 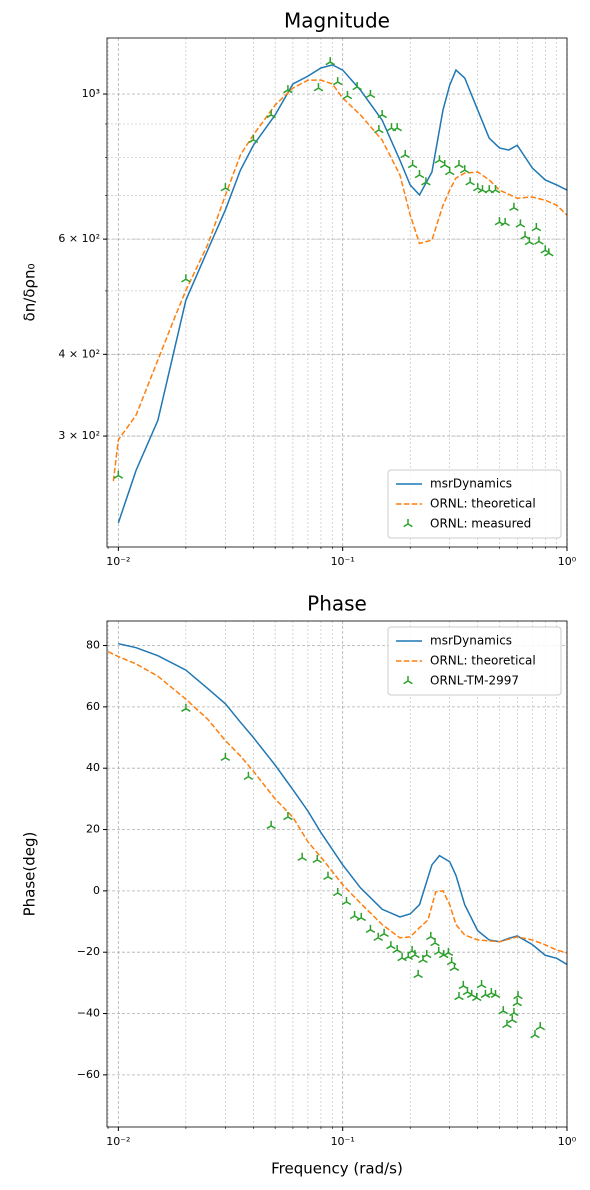 I want to click on y-tick-label: 3 × 10², so click(x=79, y=435).